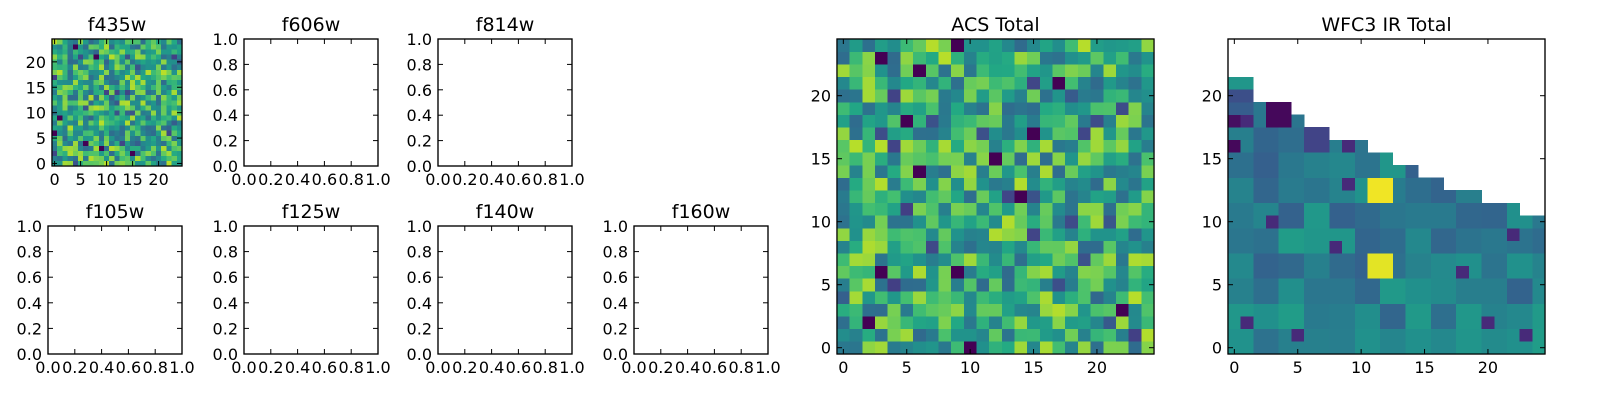  What do you see at coordinates (419, 303) in the screenshot?
I see `y-tick-label: 0.4` at bounding box center [419, 303].